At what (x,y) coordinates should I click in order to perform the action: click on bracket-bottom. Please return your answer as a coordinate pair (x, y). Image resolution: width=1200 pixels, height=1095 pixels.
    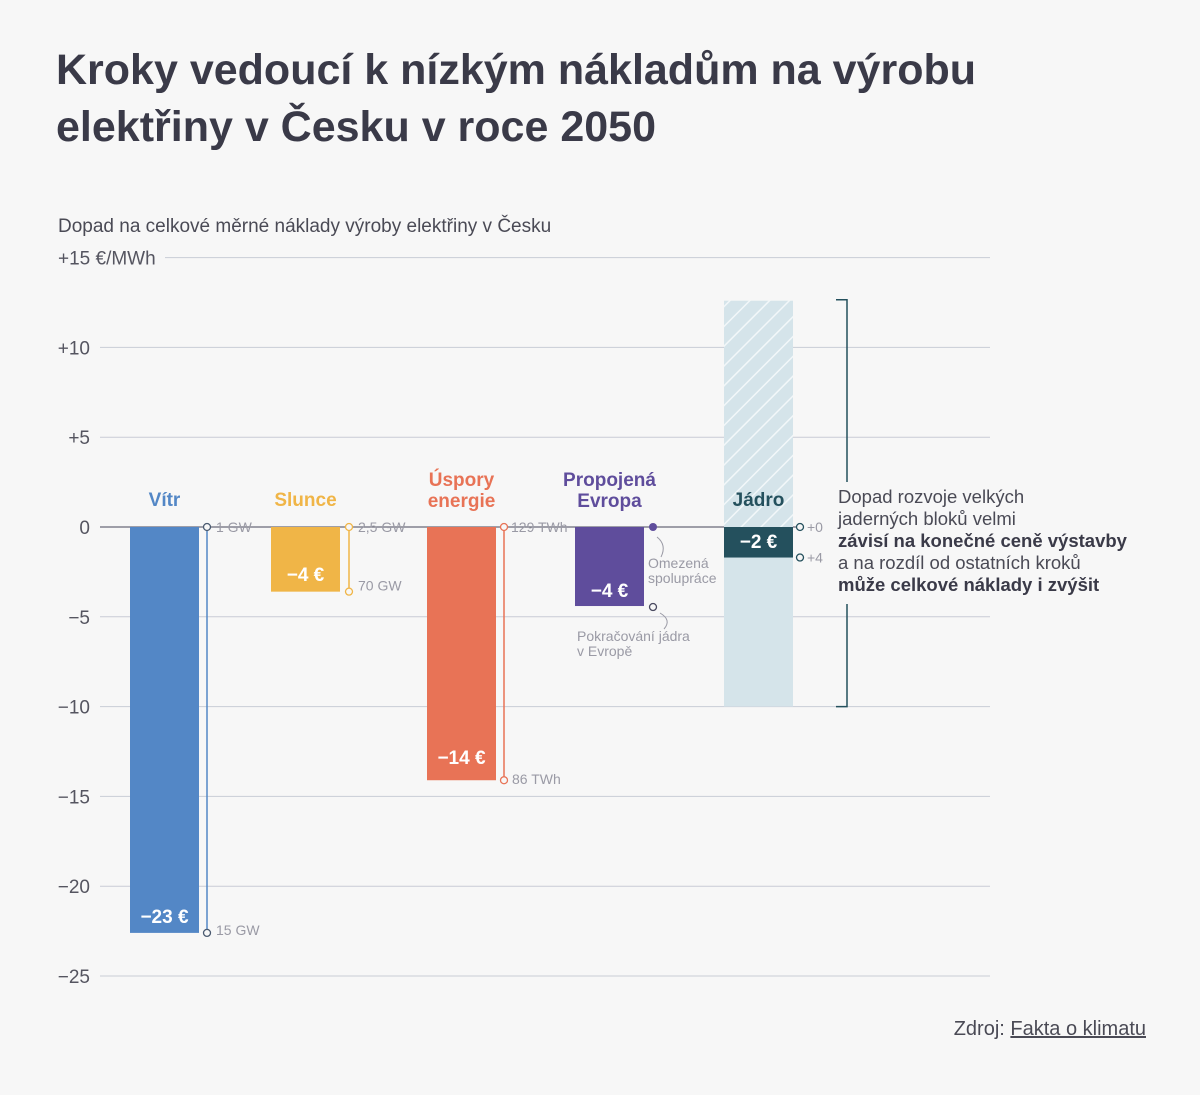
    Looking at the image, I should click on (842, 656).